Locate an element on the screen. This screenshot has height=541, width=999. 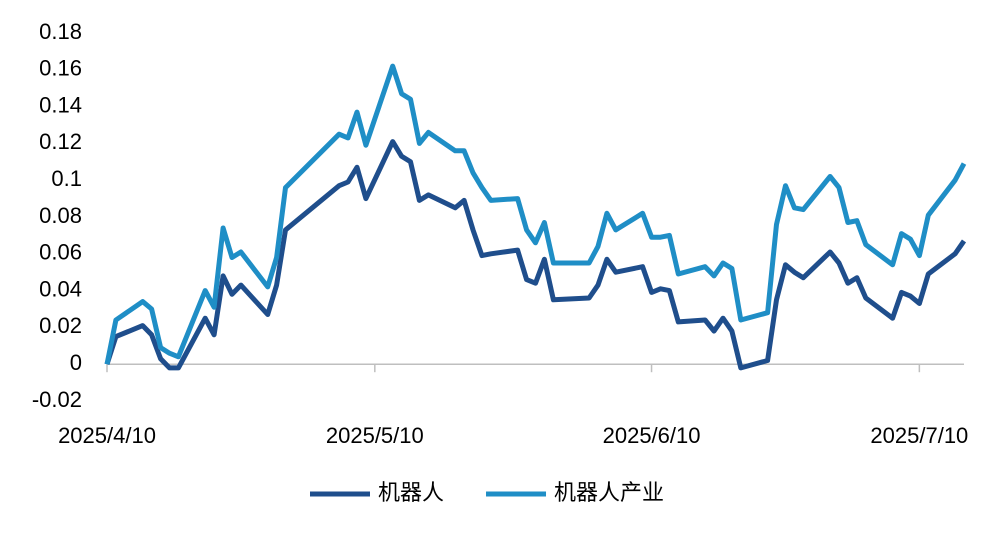
y-tick-label: 0.12 is located at coordinates (60, 141).